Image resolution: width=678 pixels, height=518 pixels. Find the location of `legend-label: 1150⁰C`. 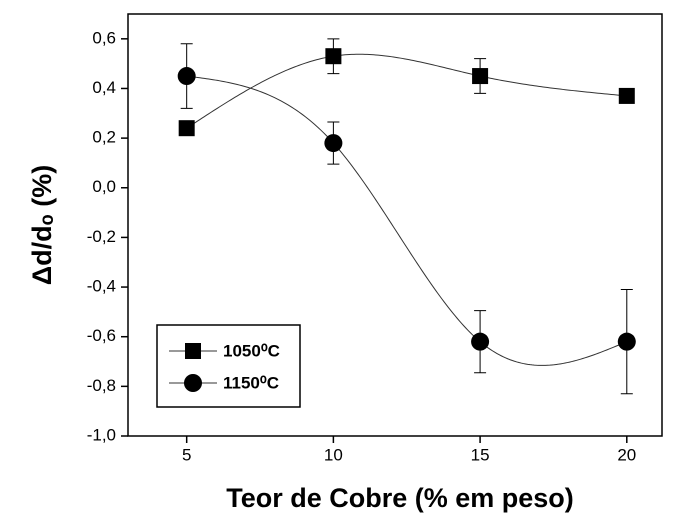

legend-label: 1150⁰C is located at coordinates (251, 382).